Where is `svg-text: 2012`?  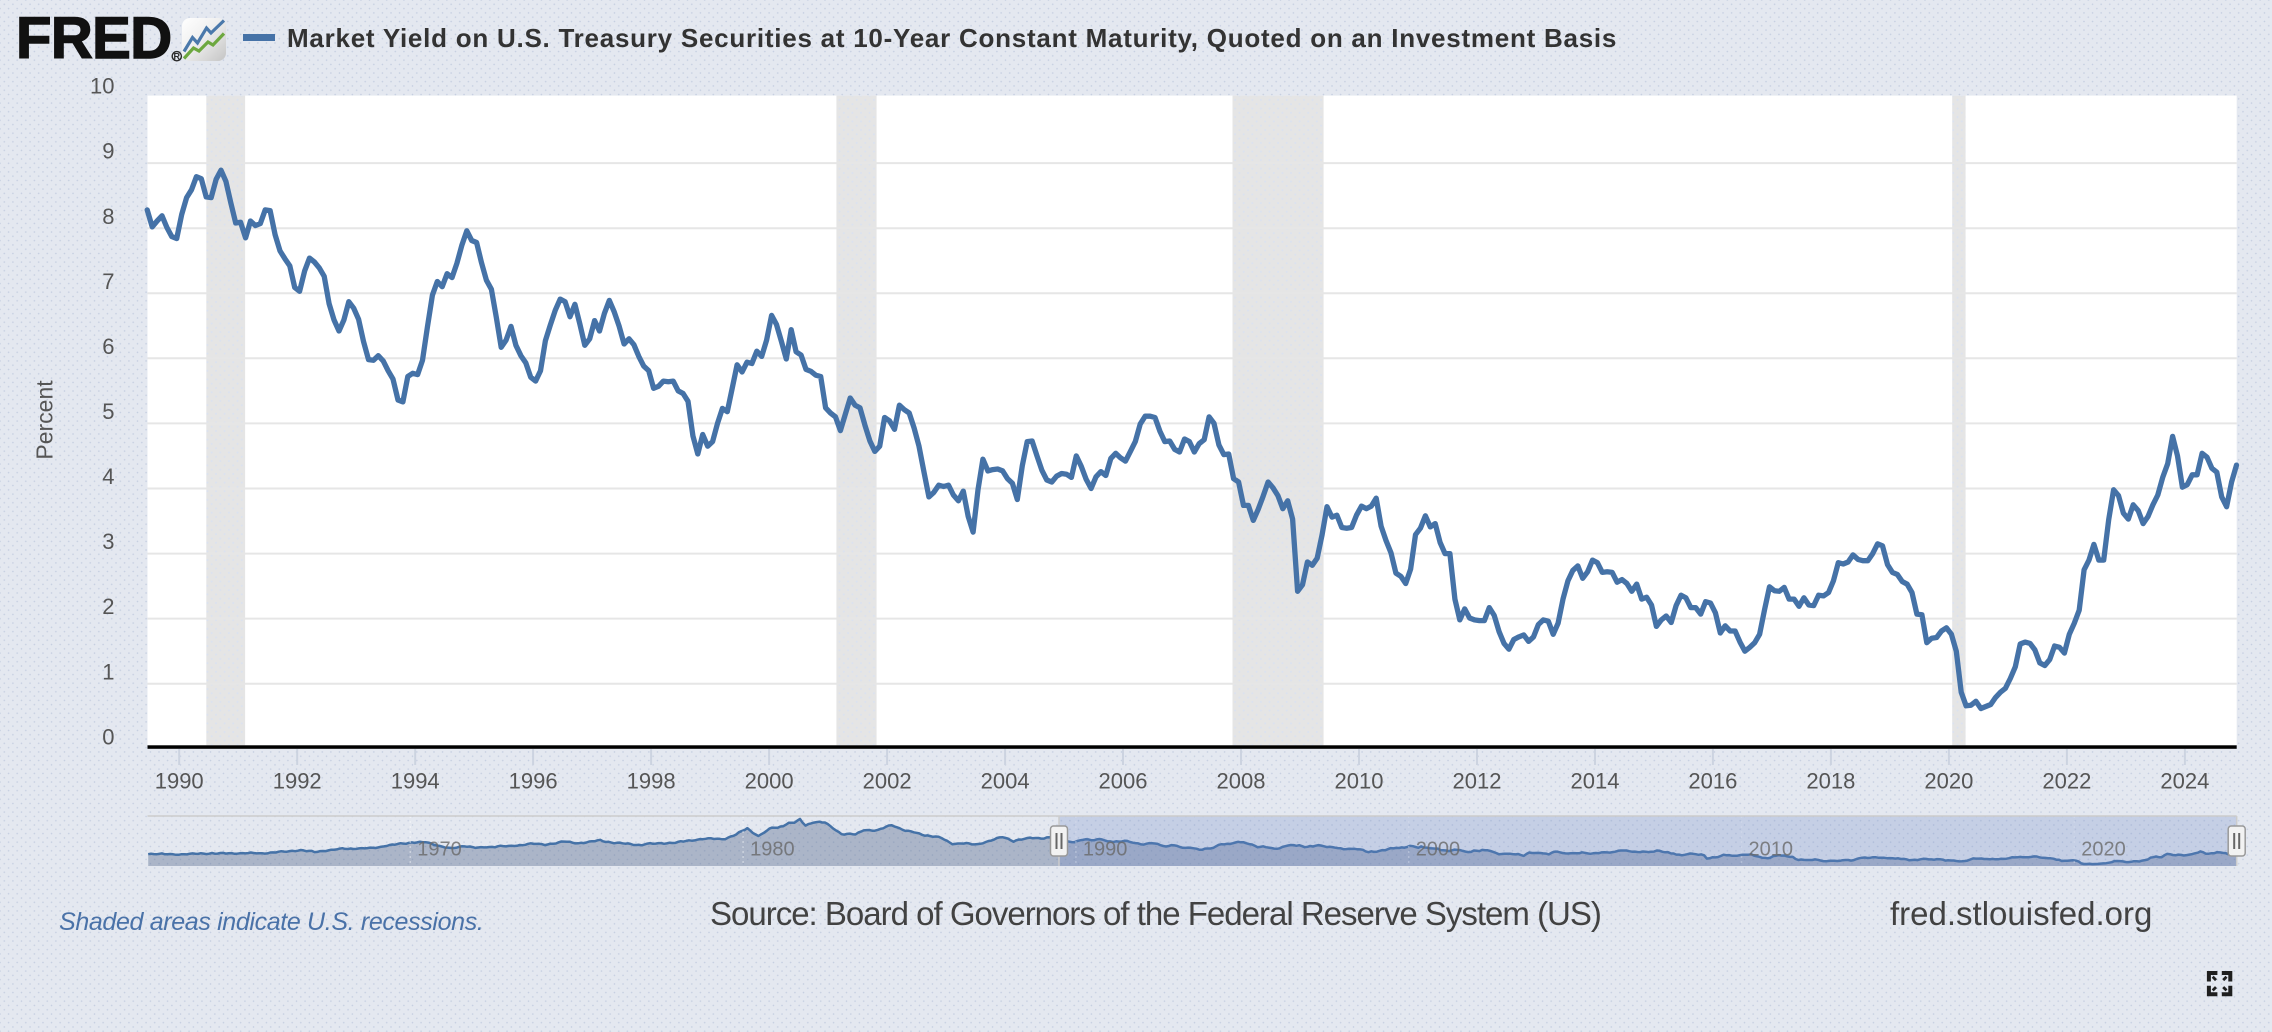
svg-text: 2012 is located at coordinates (1477, 780).